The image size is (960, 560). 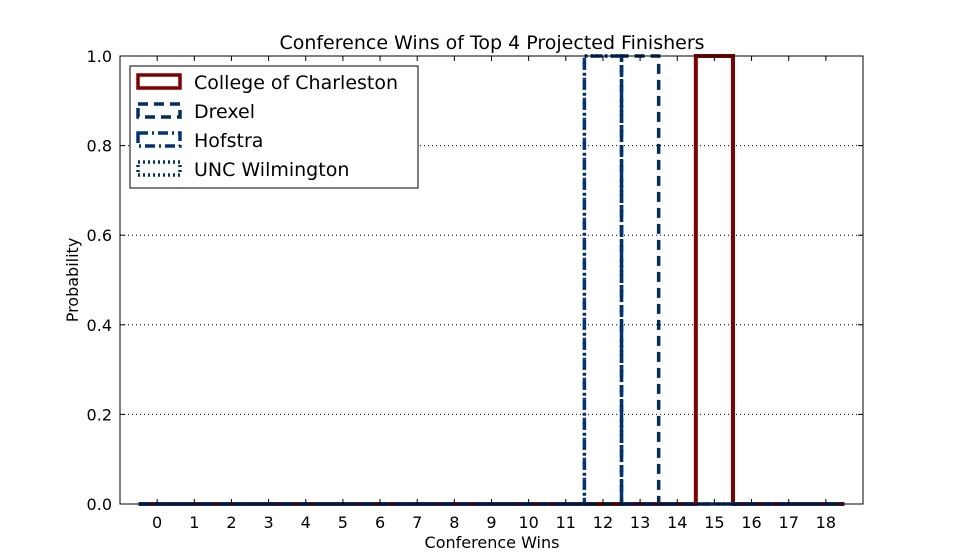 What do you see at coordinates (99, 325) in the screenshot?
I see `y-tick-label: 0.4` at bounding box center [99, 325].